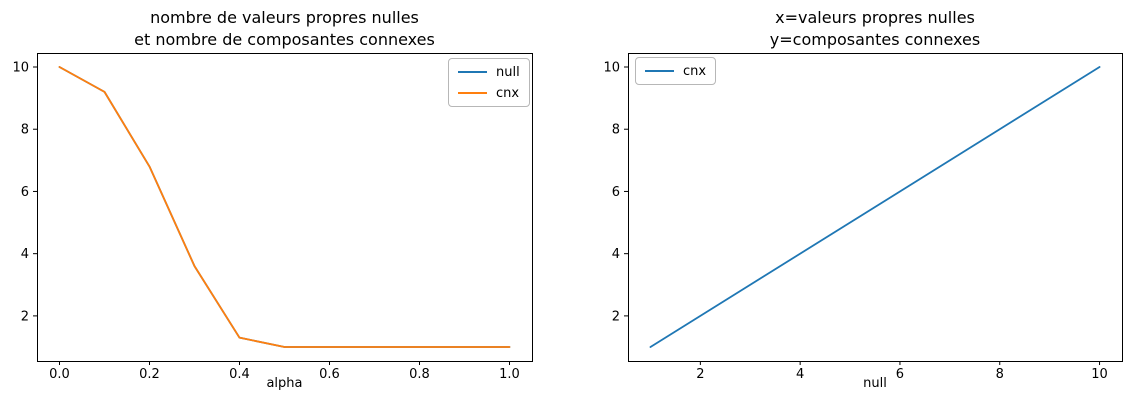 This screenshot has height=414, width=1132. What do you see at coordinates (239, 374) in the screenshot?
I see `x-tick-label: 0.4` at bounding box center [239, 374].